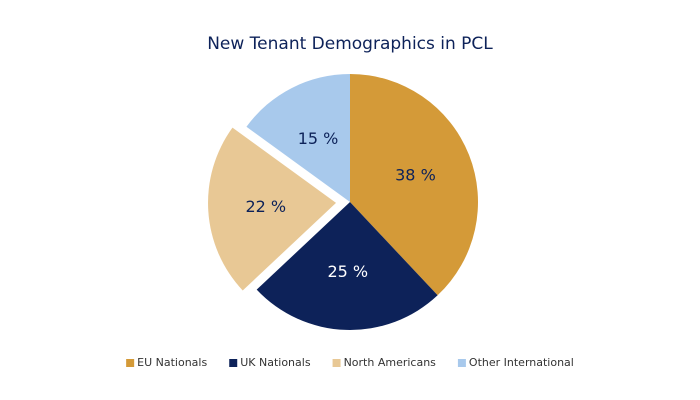  I want to click on legend-label: EU Nationals, so click(172, 362).